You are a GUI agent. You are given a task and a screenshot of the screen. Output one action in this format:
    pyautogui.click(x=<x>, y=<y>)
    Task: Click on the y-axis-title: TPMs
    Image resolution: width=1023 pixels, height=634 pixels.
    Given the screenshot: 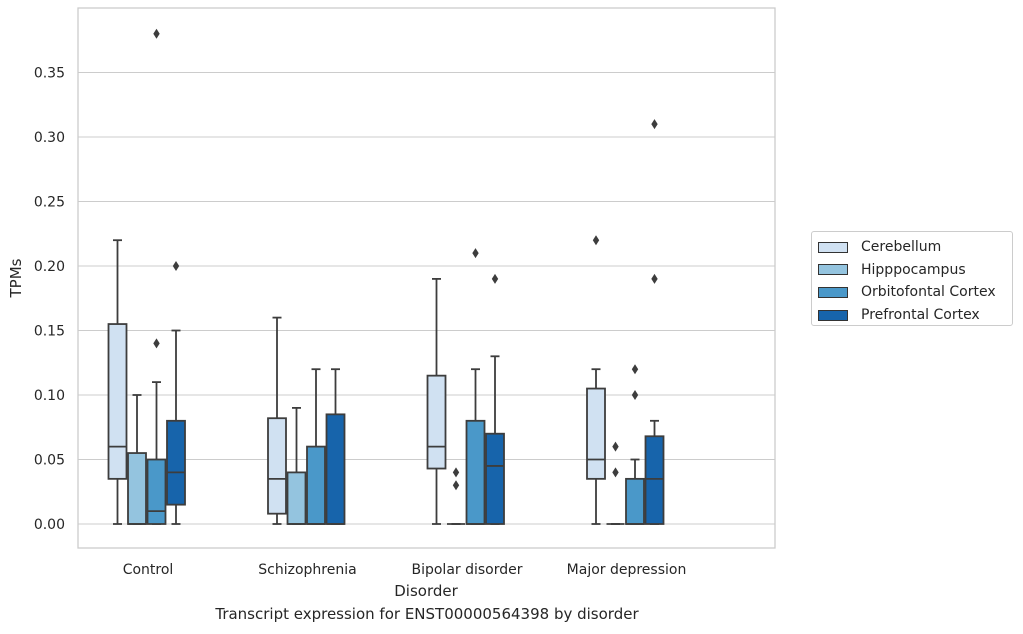 What is the action you would take?
    pyautogui.click(x=16, y=278)
    